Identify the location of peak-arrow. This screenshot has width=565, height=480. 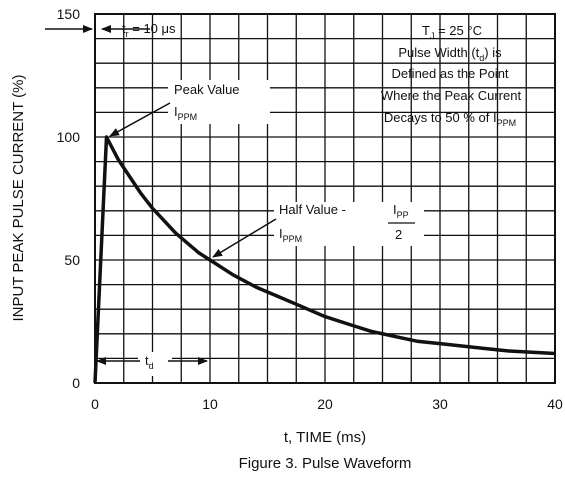
(140, 119).